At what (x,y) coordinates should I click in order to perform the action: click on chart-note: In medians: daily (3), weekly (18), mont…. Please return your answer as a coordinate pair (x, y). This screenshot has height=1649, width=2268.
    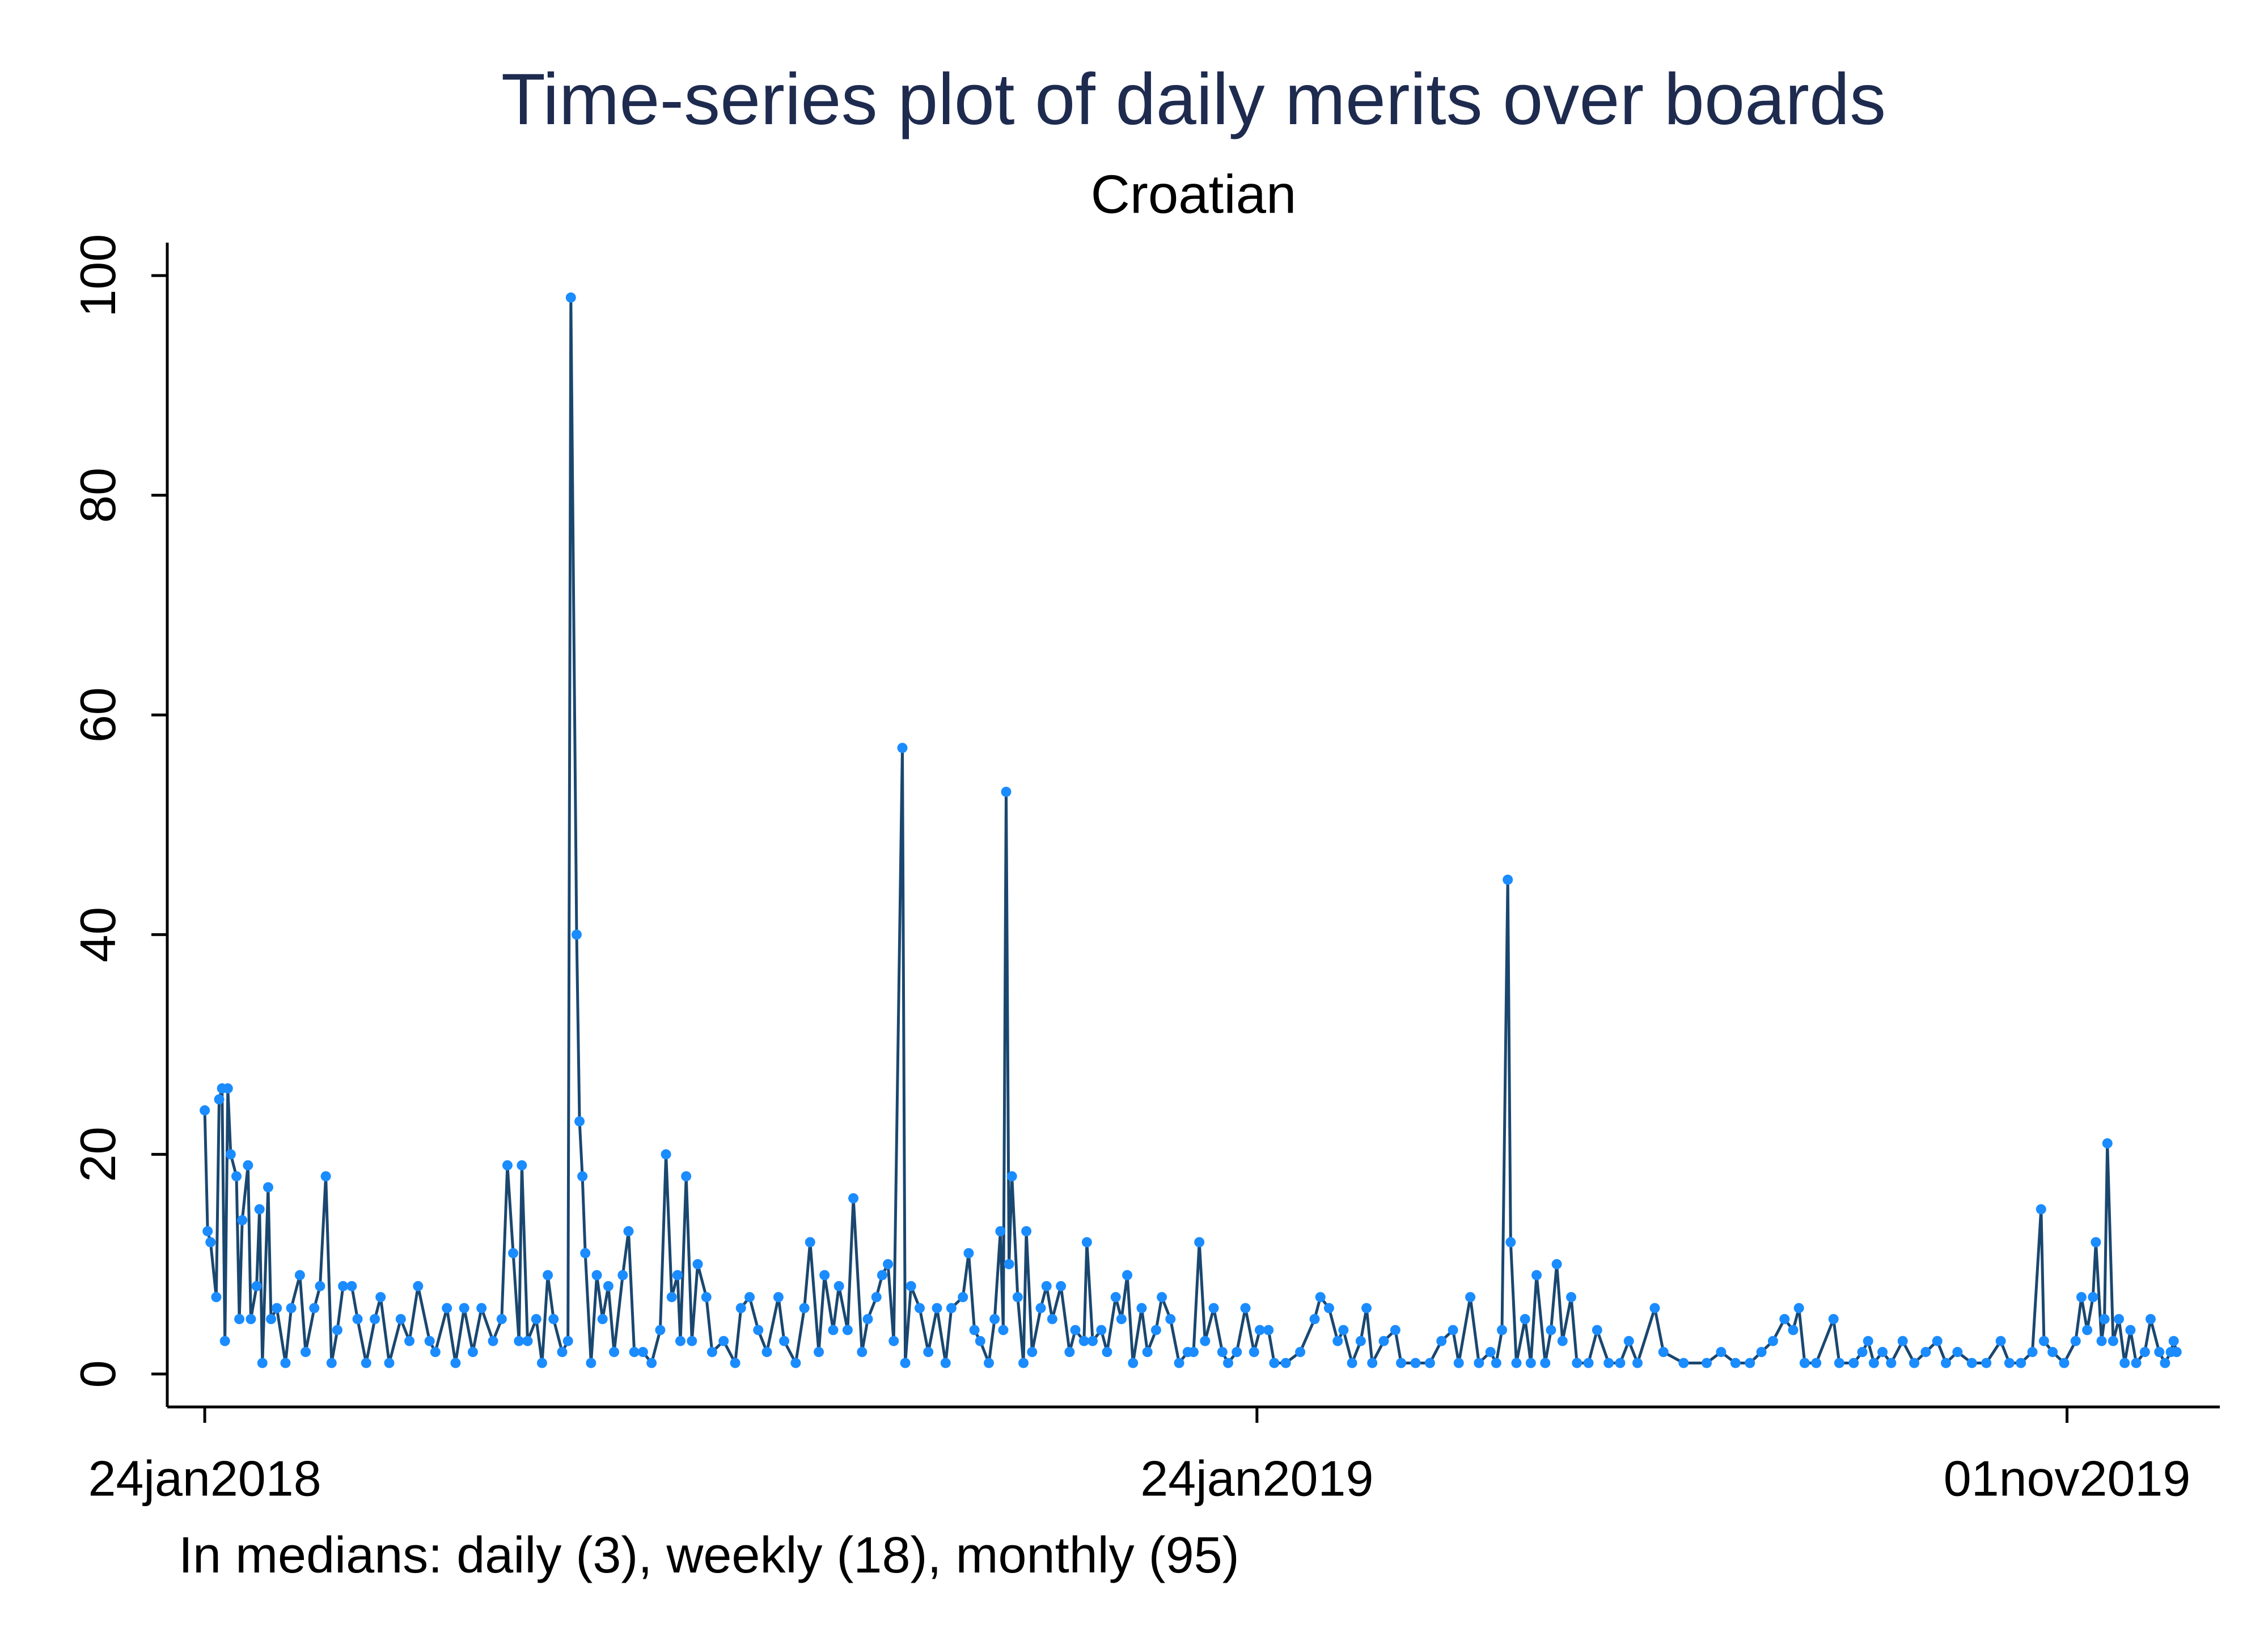
    Looking at the image, I should click on (709, 1555).